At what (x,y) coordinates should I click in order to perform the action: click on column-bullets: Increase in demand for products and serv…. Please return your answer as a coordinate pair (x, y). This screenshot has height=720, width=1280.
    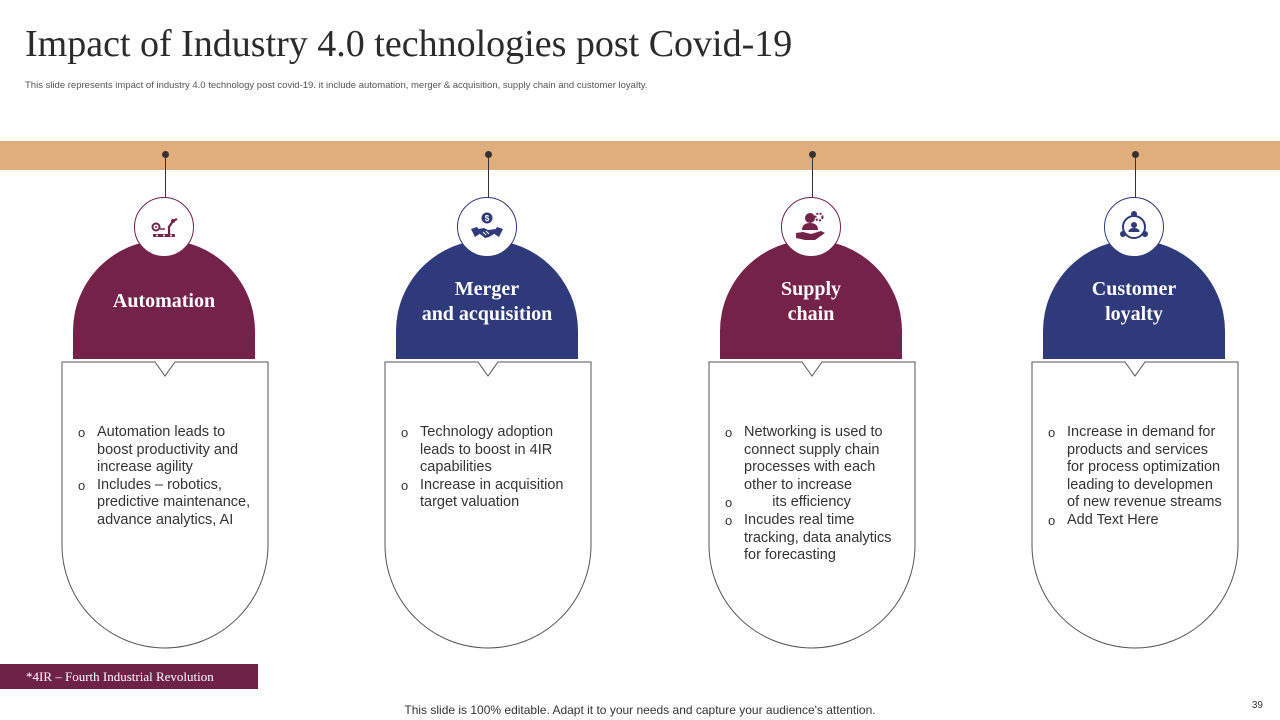
    Looking at the image, I should click on (1138, 477).